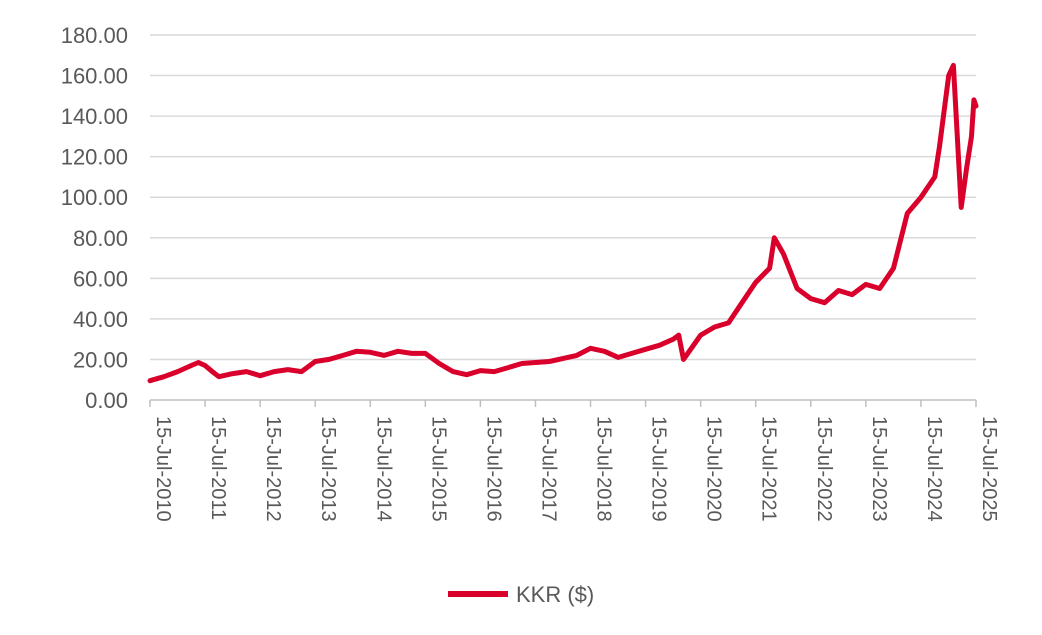 The height and width of the screenshot is (635, 1042). I want to click on y-tick-label: 120.00, so click(94, 157).